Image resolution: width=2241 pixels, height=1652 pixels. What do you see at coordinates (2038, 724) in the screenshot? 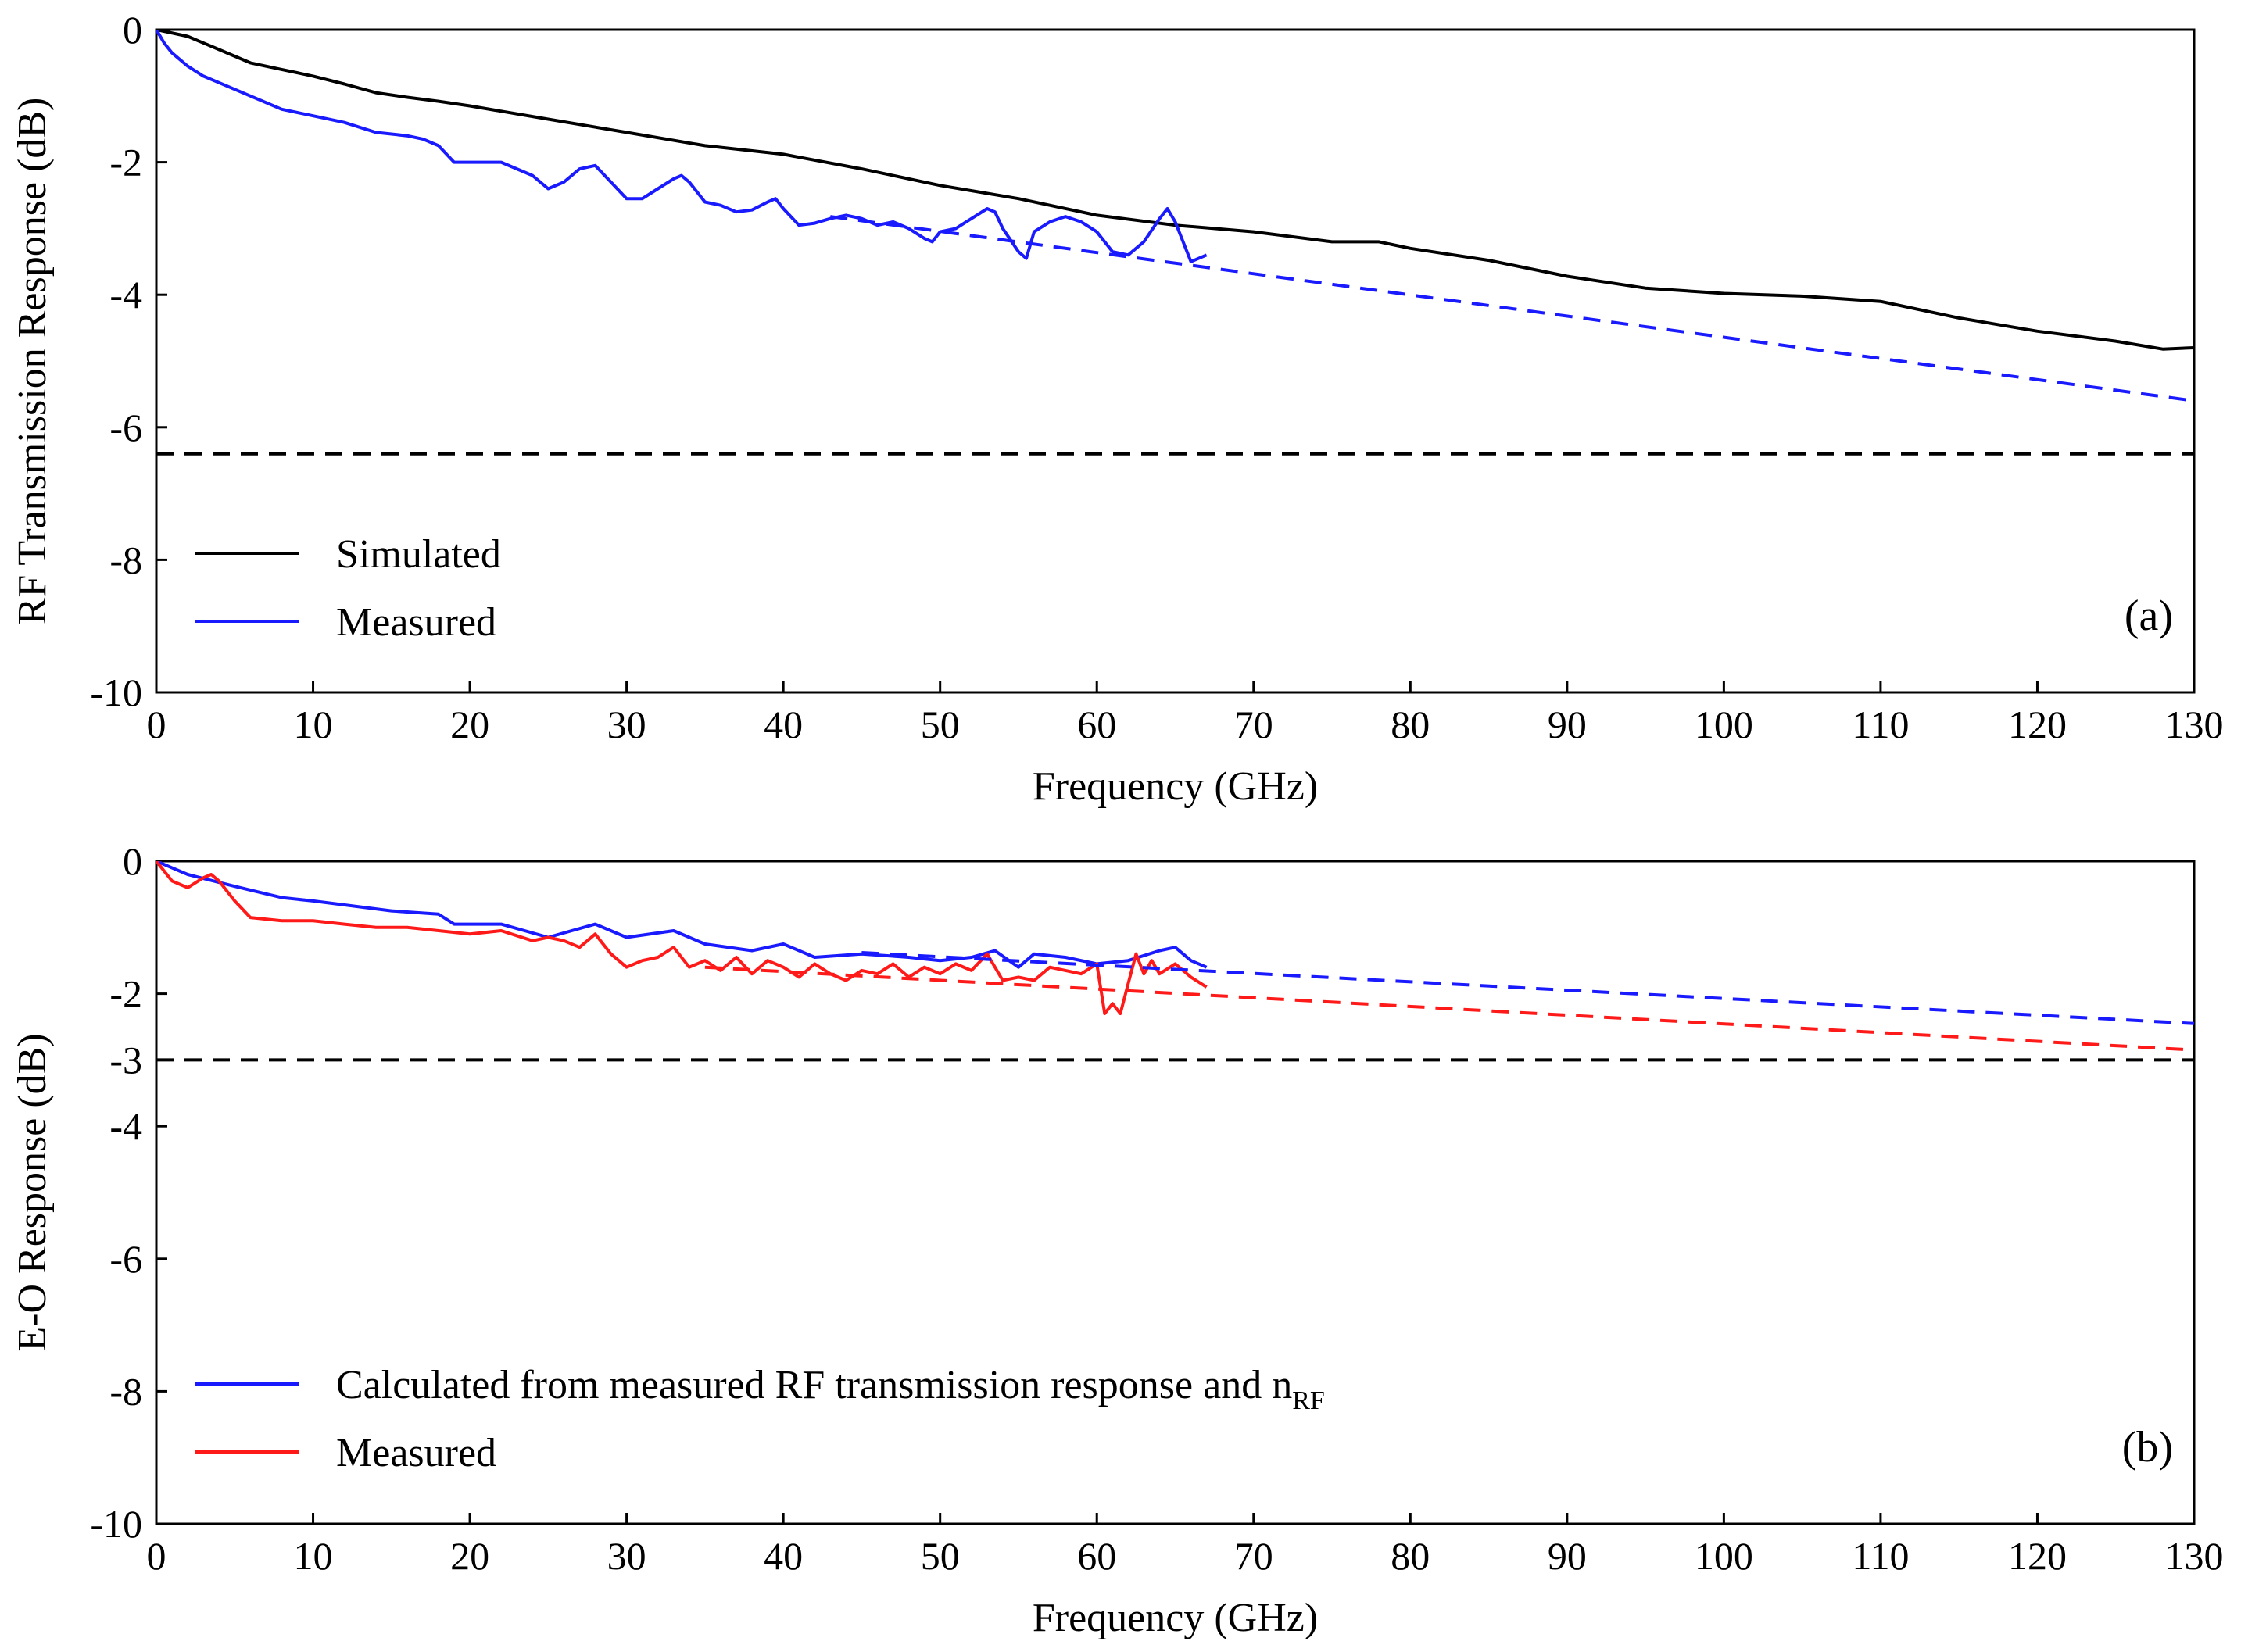
I see `x-tick-label-a-120: 120` at bounding box center [2038, 724].